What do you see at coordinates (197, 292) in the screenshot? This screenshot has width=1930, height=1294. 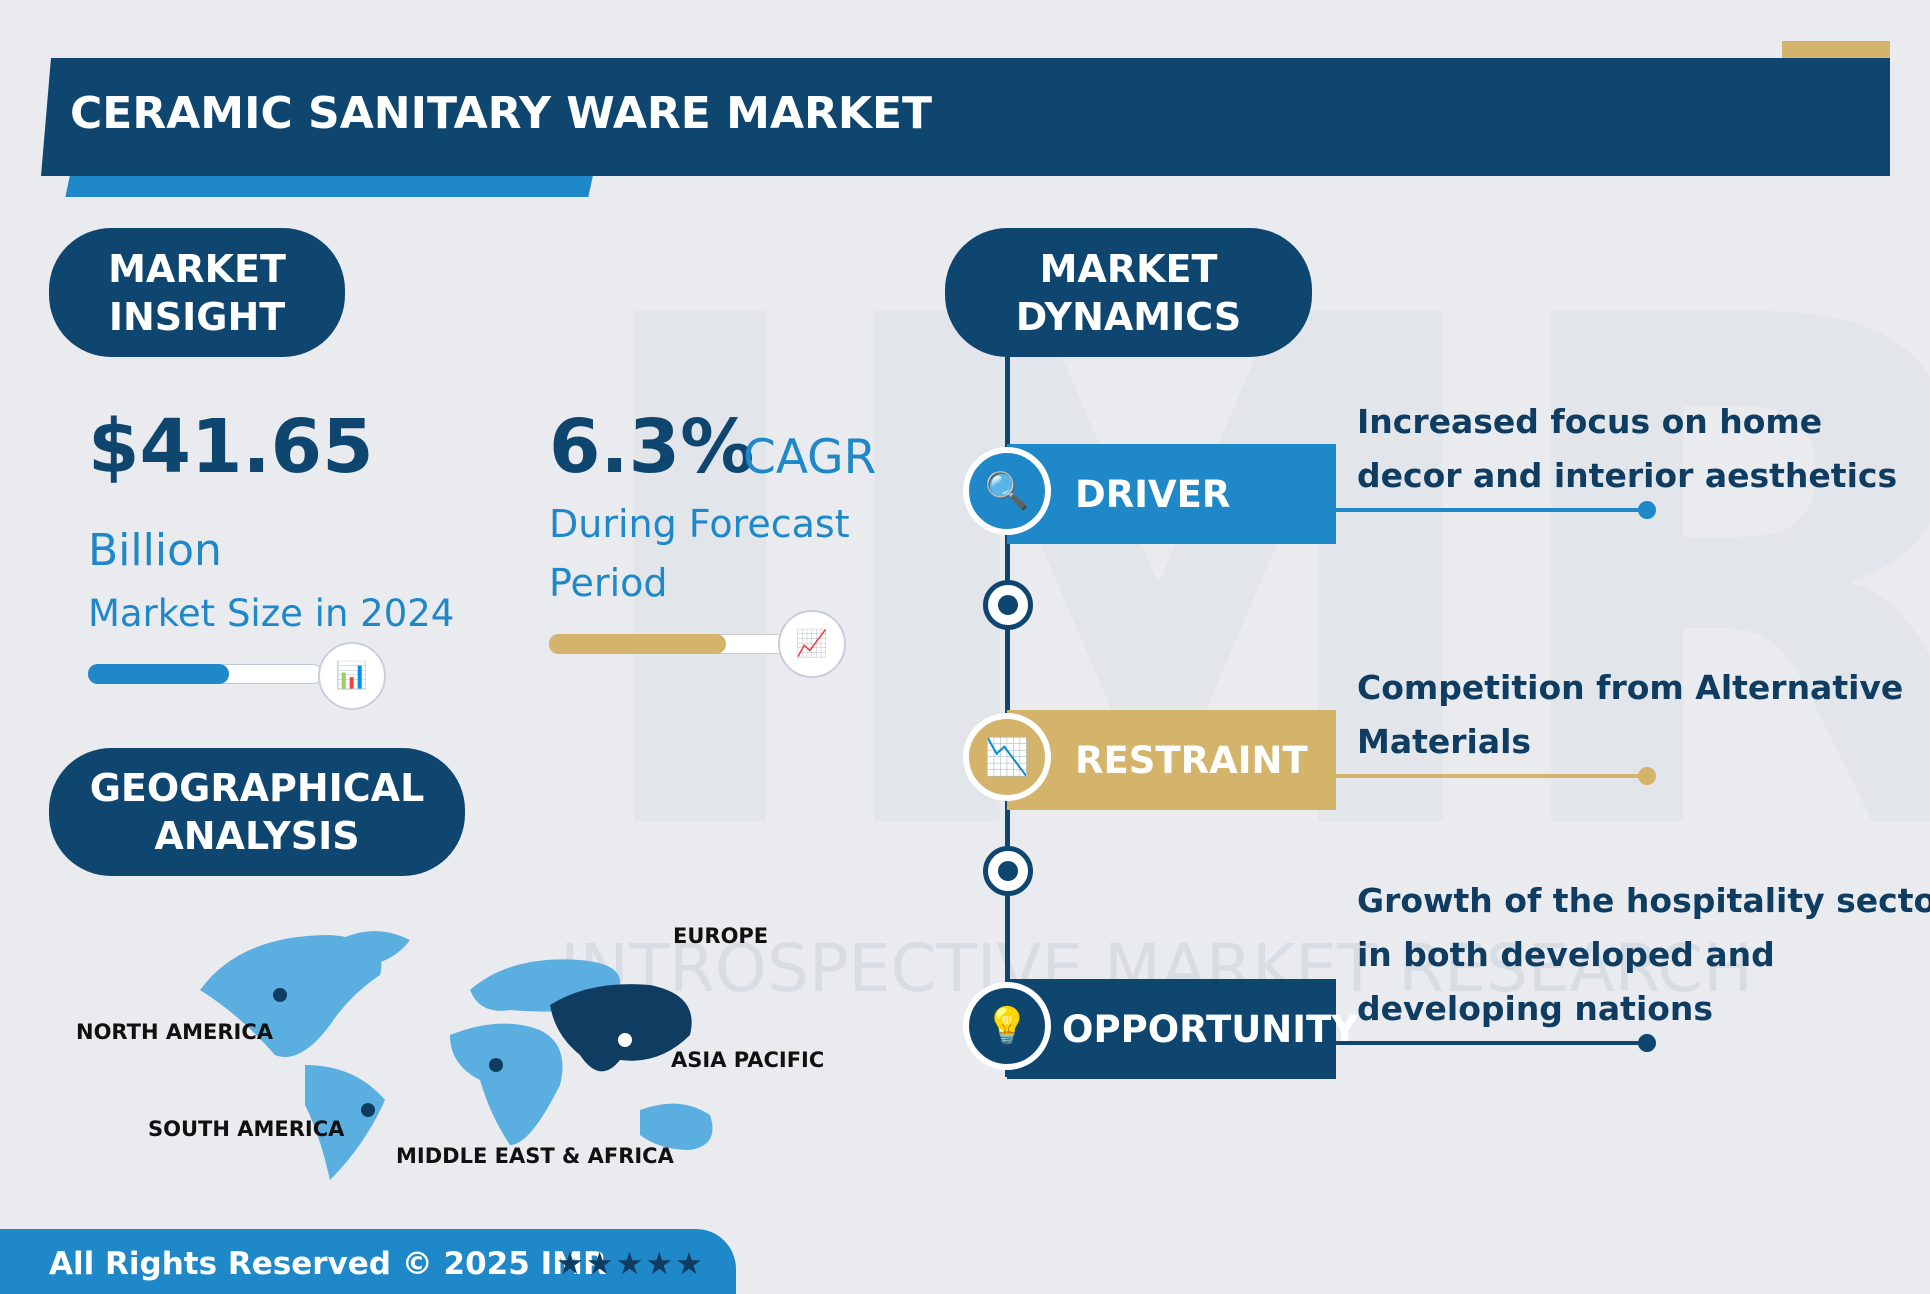 I see `section-heading: MARKET INSIGHT` at bounding box center [197, 292].